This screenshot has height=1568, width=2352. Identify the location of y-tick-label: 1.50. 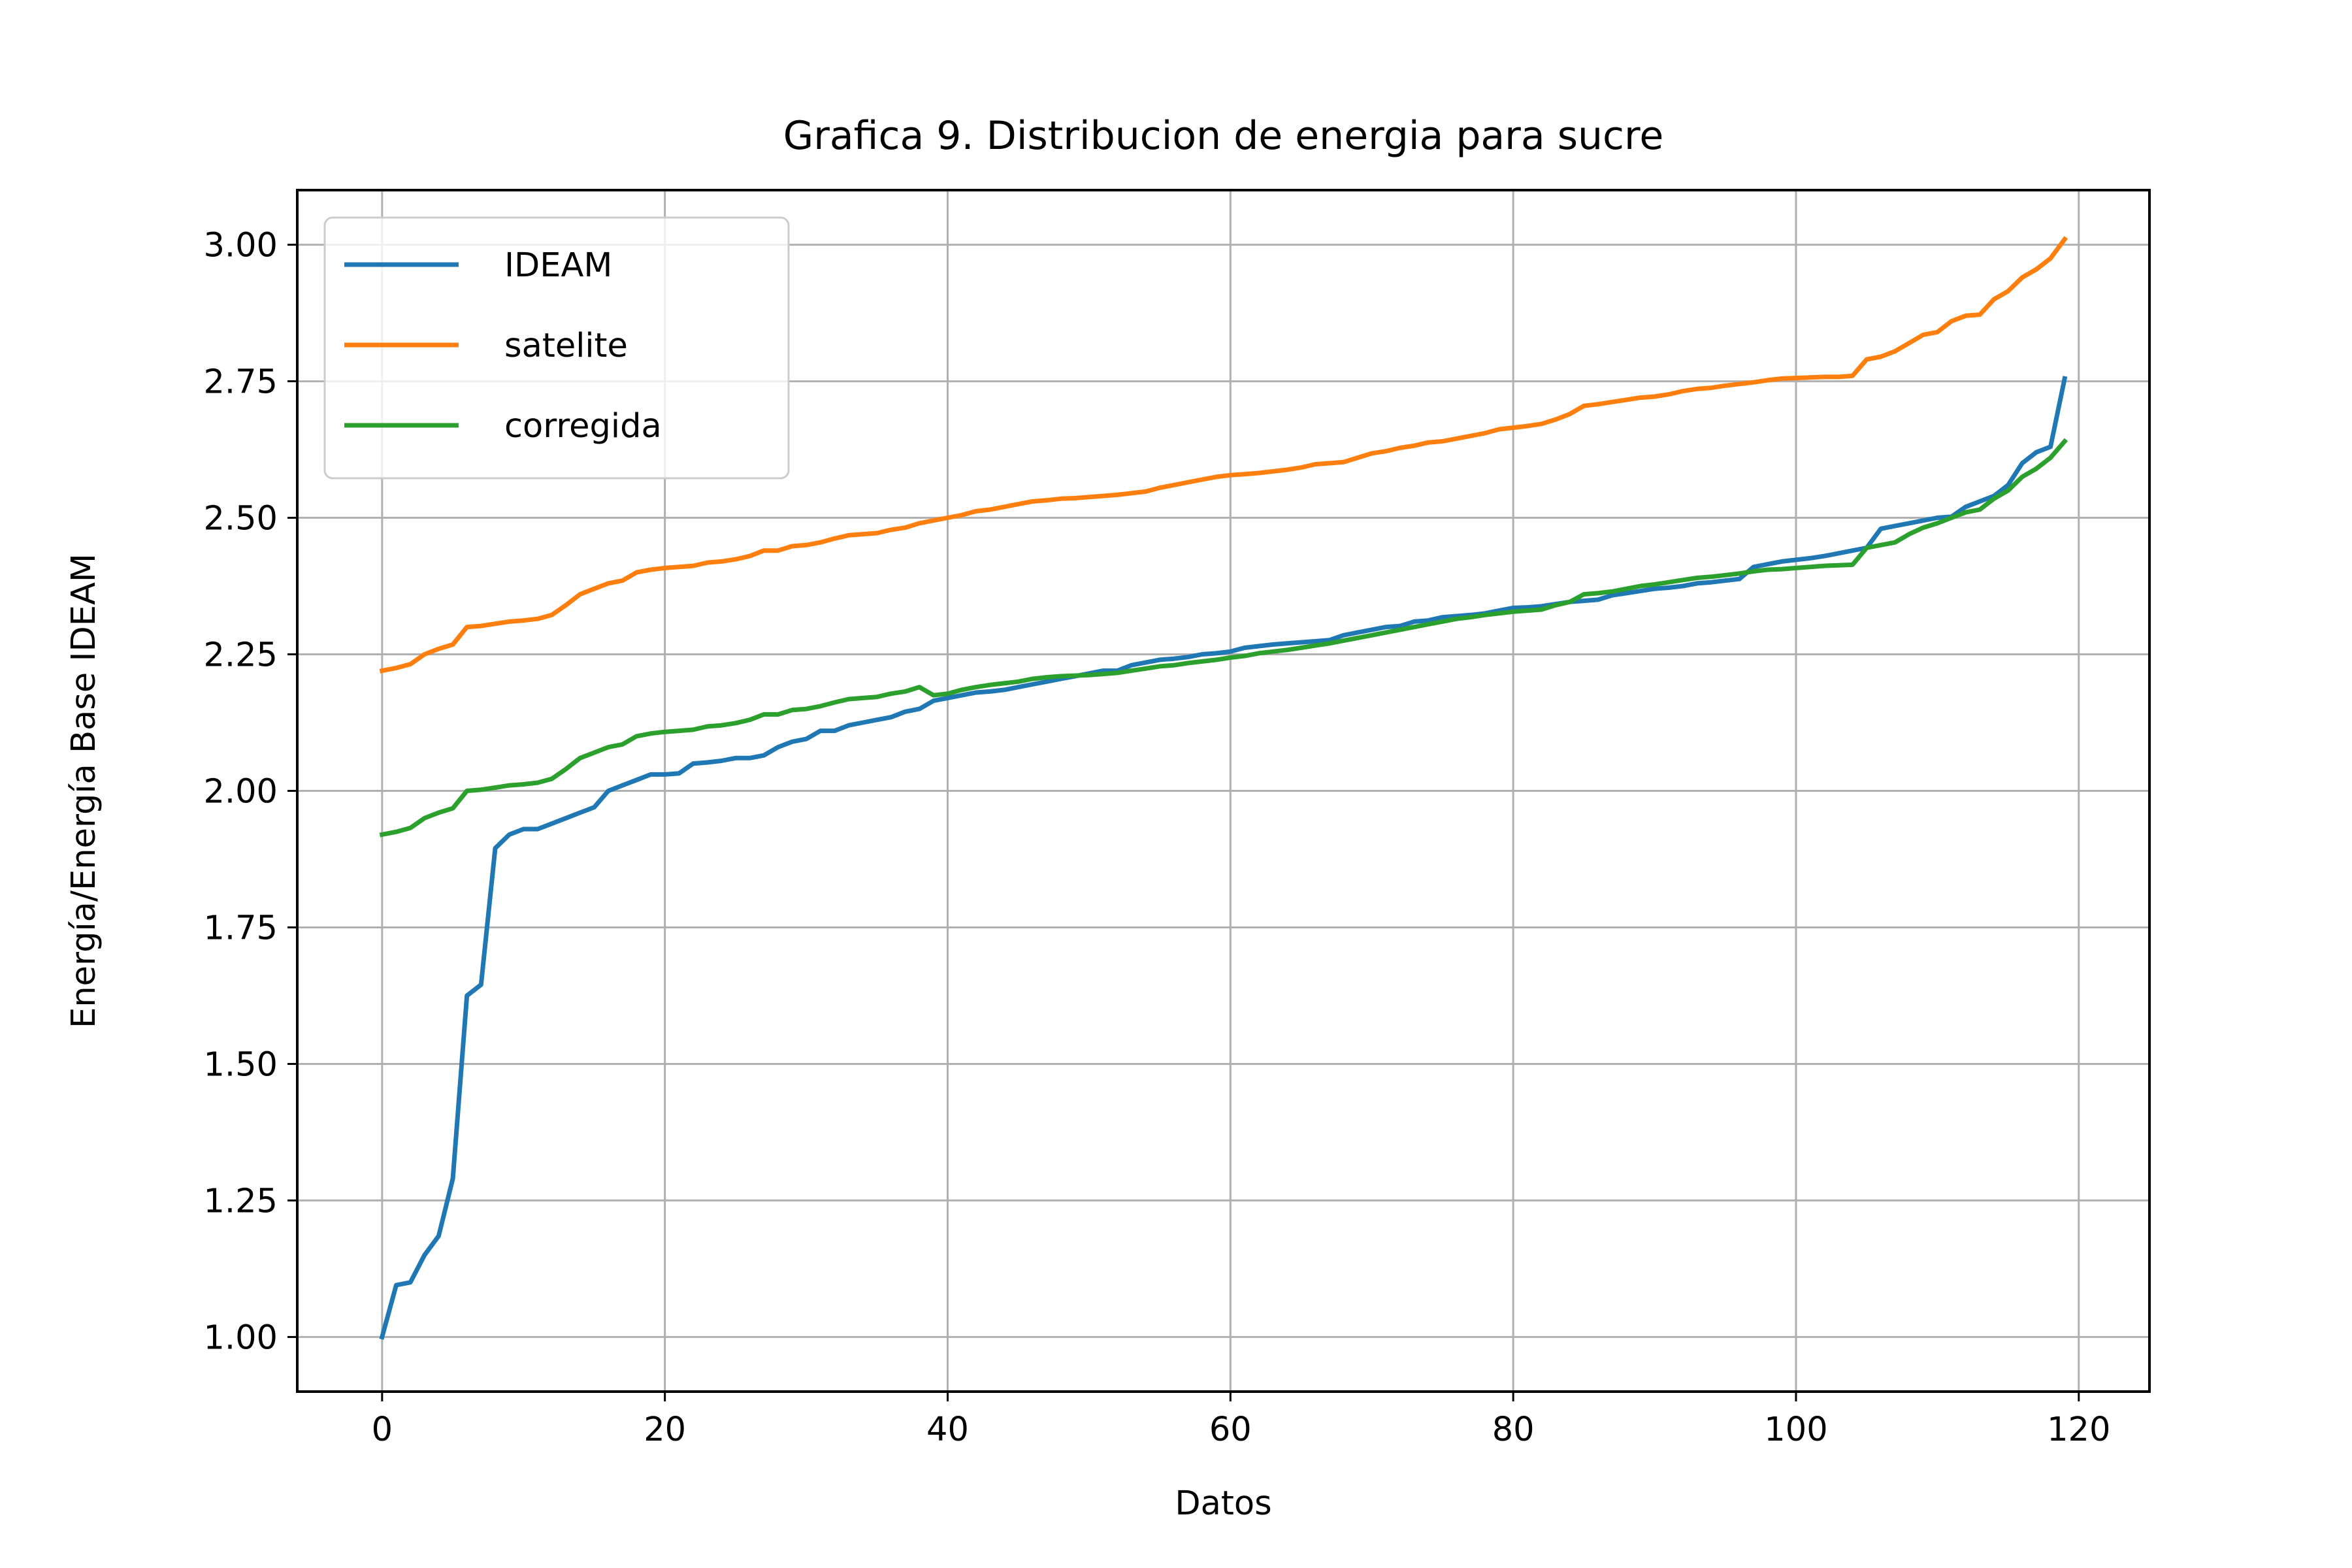
(240, 1064).